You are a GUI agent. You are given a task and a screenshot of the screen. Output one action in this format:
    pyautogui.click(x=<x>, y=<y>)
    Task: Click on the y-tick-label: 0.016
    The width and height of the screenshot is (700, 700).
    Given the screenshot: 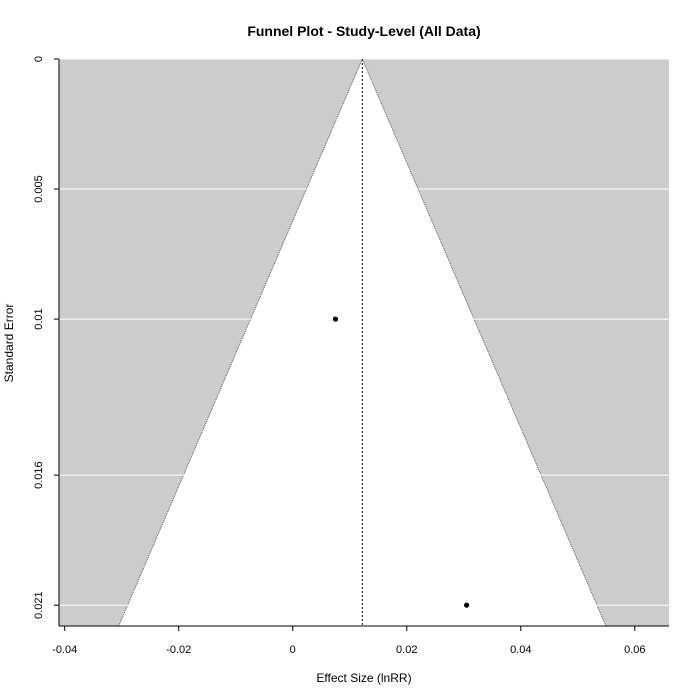 What is the action you would take?
    pyautogui.click(x=39, y=475)
    